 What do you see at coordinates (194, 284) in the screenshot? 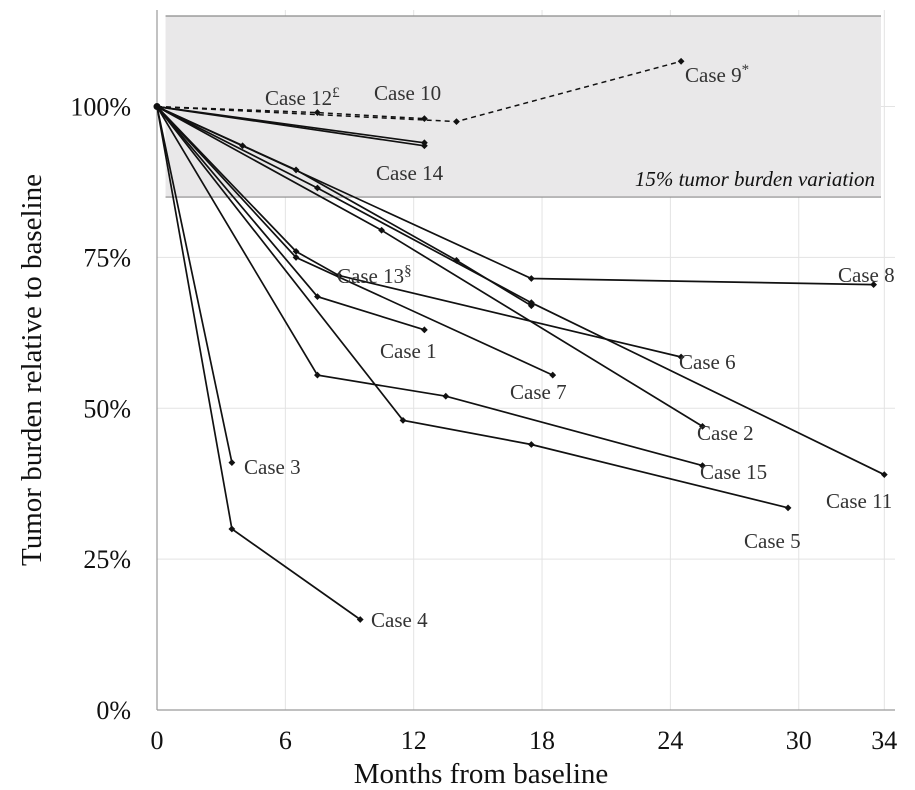
I see `case-3-line` at bounding box center [194, 284].